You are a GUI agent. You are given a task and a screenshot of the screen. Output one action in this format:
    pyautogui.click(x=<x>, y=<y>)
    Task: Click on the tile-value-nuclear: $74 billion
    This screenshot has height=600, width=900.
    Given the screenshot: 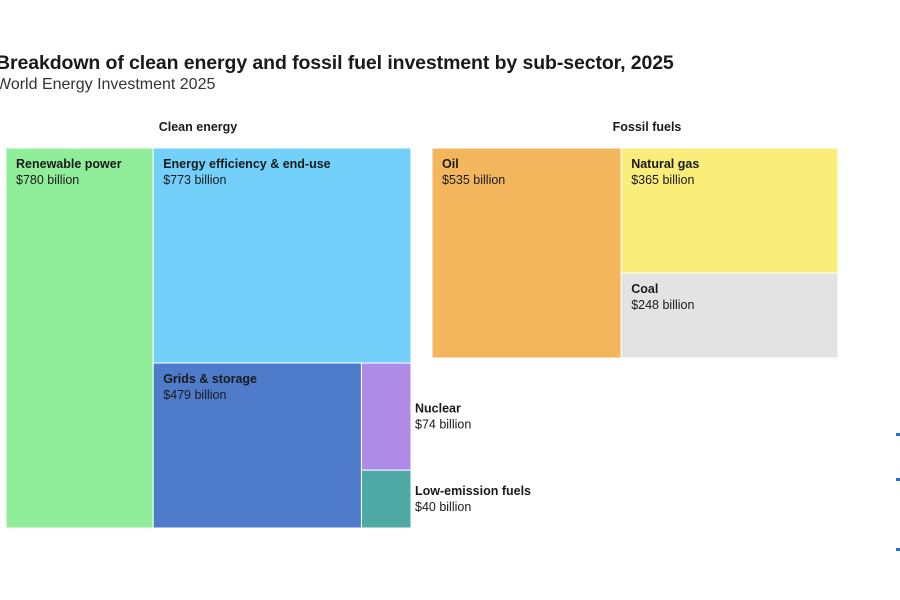 What is the action you would take?
    pyautogui.click(x=443, y=425)
    